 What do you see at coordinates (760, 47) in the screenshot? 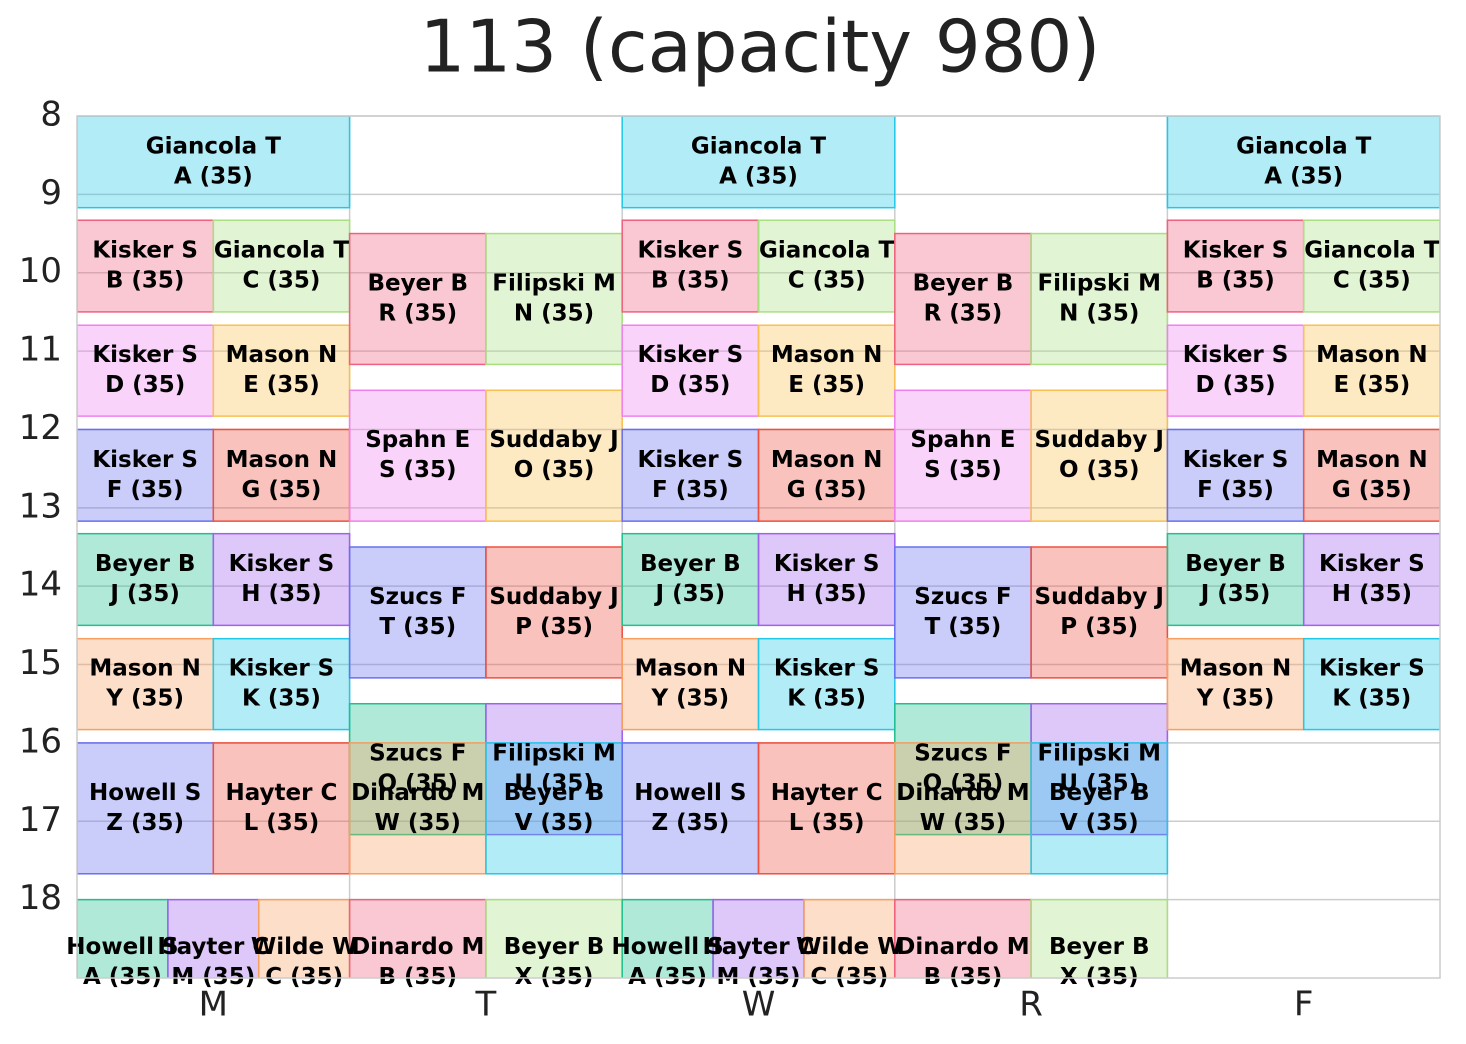
I see `chart-title: 113 (capacity 980)` at bounding box center [760, 47].